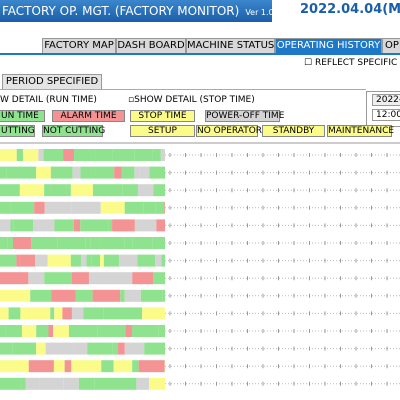 This screenshot has height=400, width=400. What do you see at coordinates (200, 54) in the screenshot?
I see `tab-rule` at bounding box center [200, 54].